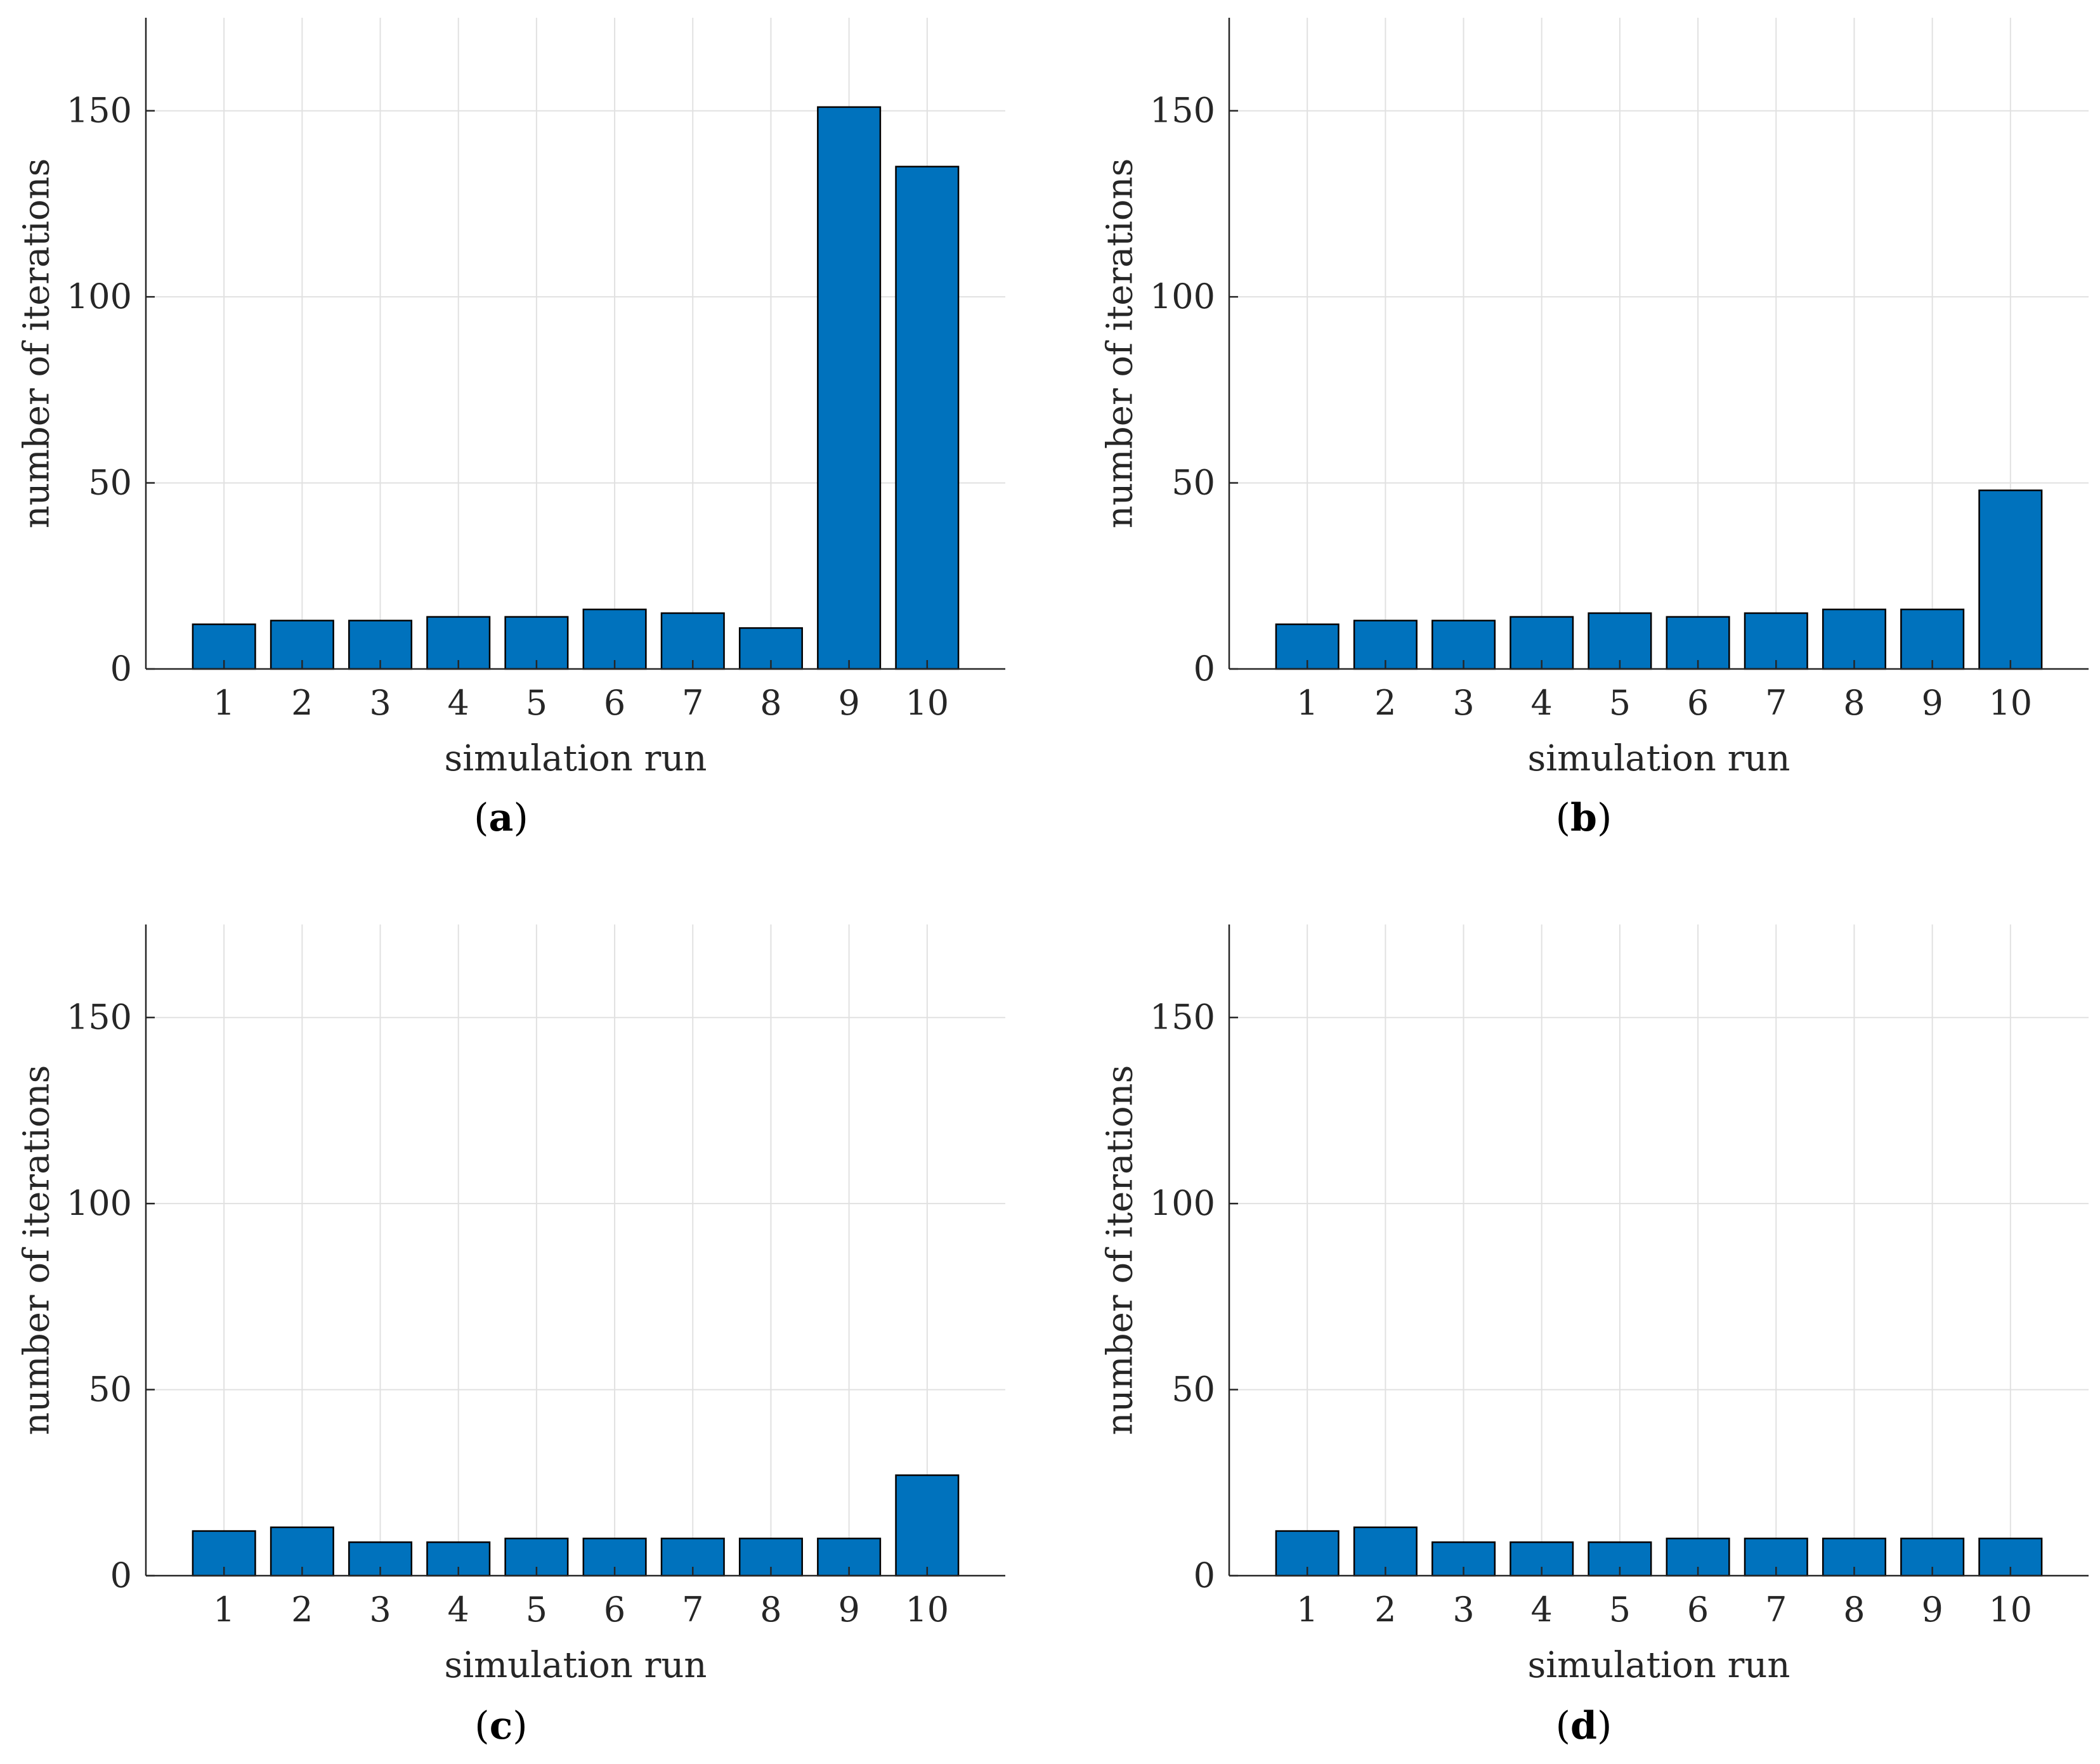 The height and width of the screenshot is (1764, 2100). What do you see at coordinates (1584, 1726) in the screenshot?
I see `panel-caption: (d)` at bounding box center [1584, 1726].